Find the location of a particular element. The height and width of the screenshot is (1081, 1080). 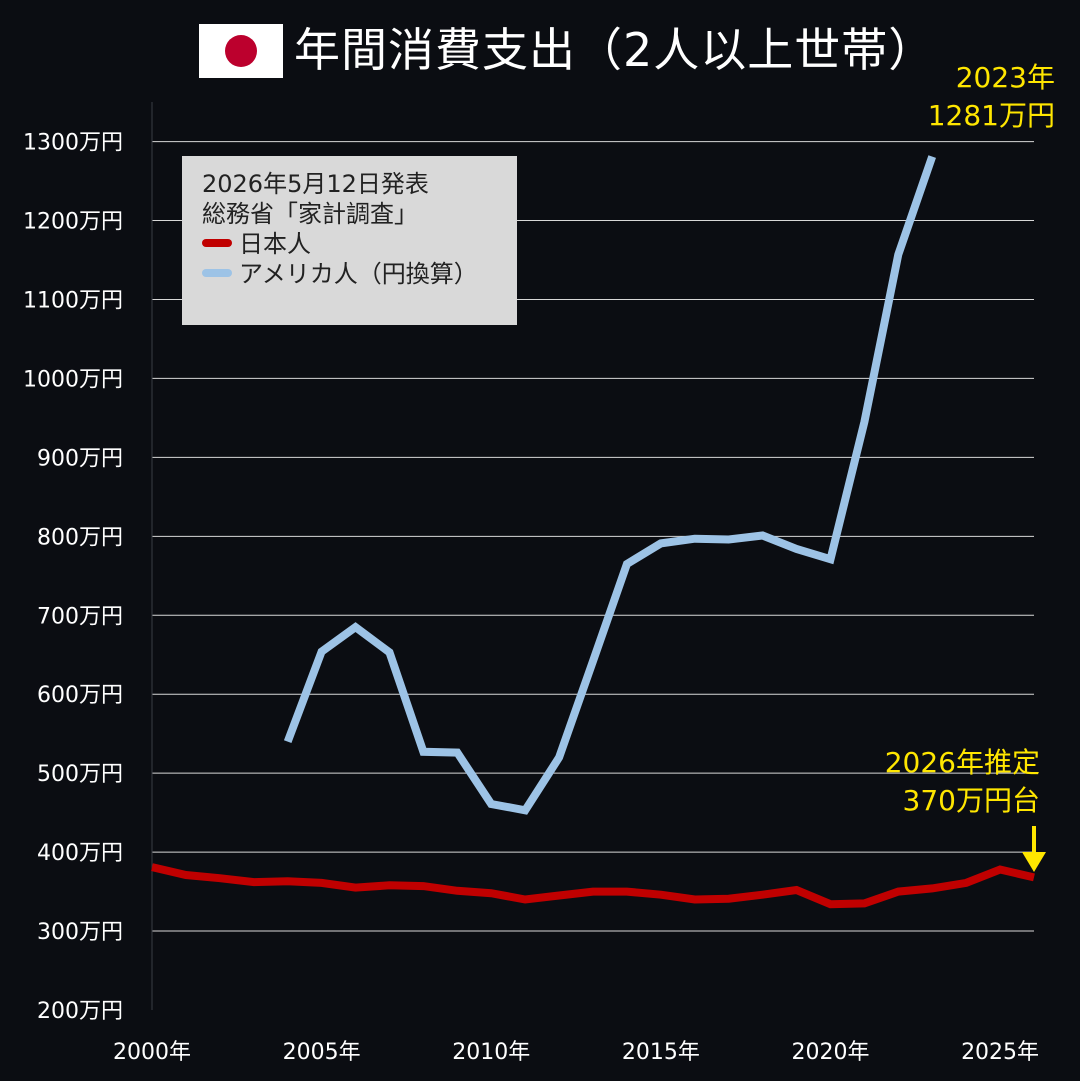

chart-title: 年間消費支出（2人以上世帯） is located at coordinates (615, 50).